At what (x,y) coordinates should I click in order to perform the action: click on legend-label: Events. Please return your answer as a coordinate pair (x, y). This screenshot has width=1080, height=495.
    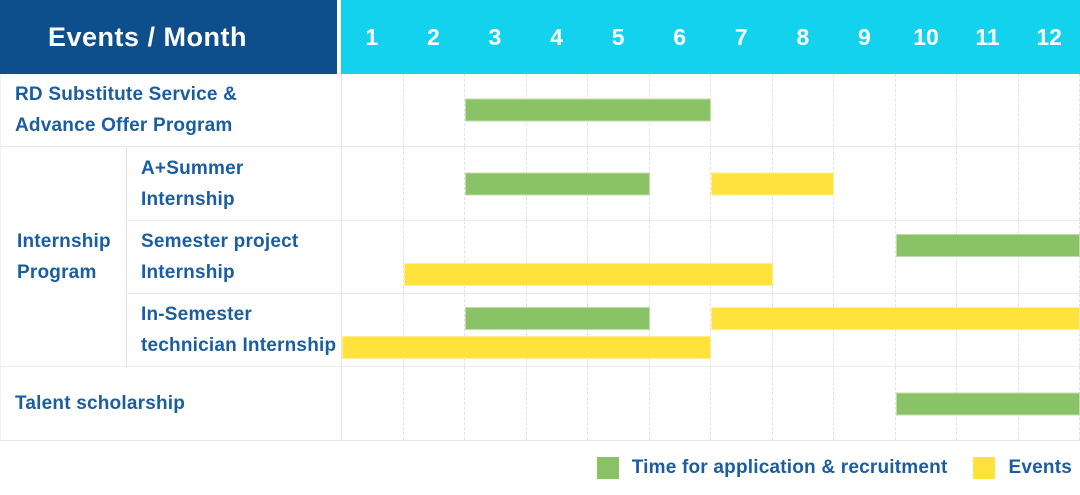
    Looking at the image, I should click on (1040, 468).